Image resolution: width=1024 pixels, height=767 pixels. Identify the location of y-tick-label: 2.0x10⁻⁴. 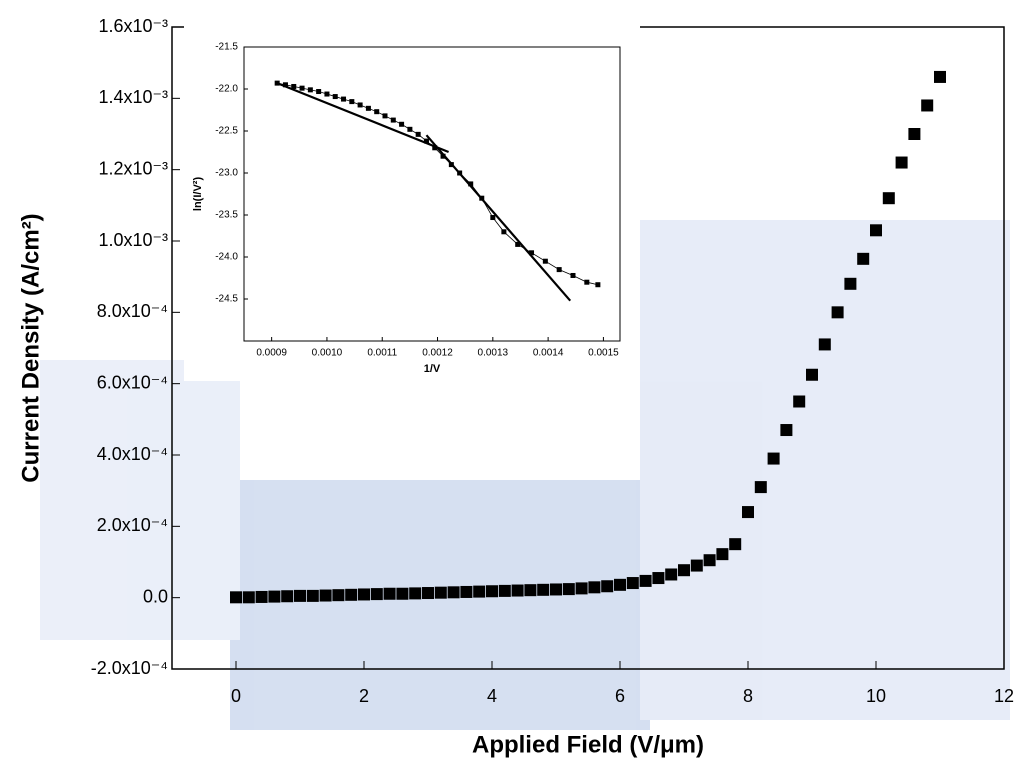
(132, 525).